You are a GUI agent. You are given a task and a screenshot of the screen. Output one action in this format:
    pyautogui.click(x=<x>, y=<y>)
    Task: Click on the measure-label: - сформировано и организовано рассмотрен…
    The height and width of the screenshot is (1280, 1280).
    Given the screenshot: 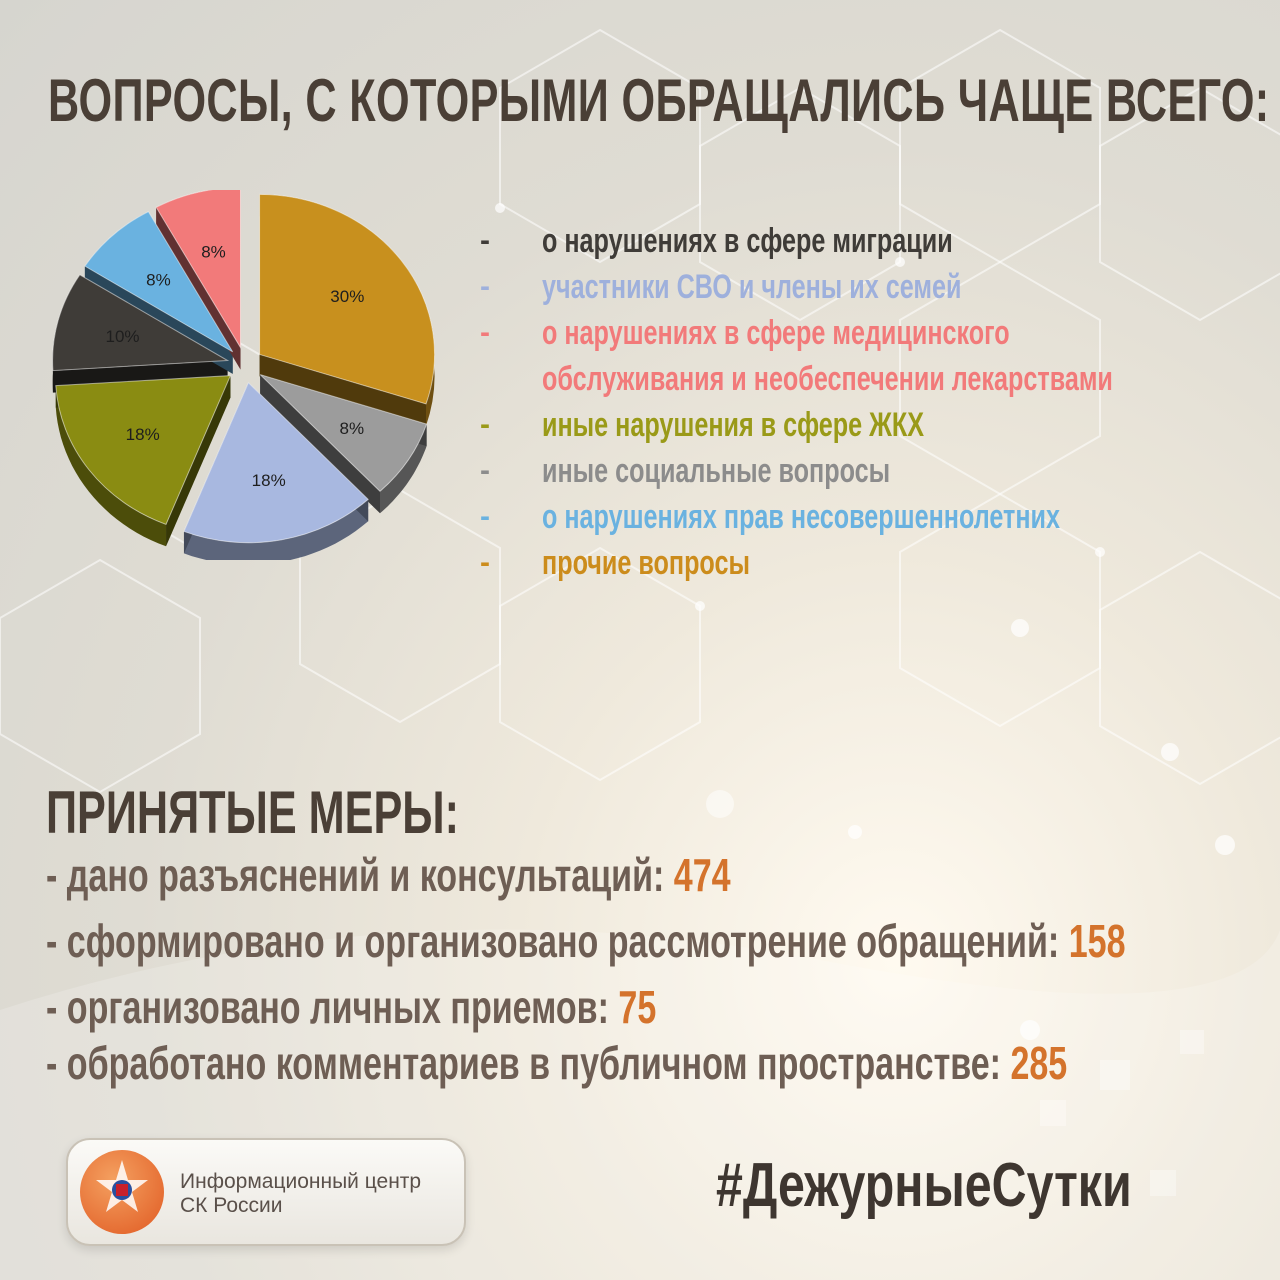 What is the action you would take?
    pyautogui.click(x=557, y=941)
    